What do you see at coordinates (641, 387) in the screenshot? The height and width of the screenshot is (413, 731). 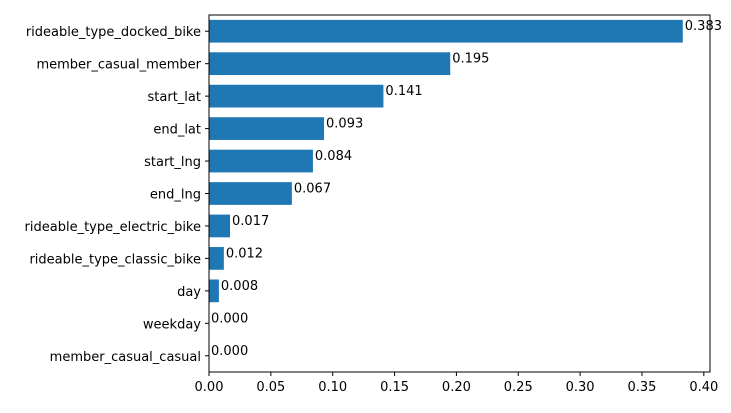 I see `x-tick-label: 0.35` at bounding box center [641, 387].